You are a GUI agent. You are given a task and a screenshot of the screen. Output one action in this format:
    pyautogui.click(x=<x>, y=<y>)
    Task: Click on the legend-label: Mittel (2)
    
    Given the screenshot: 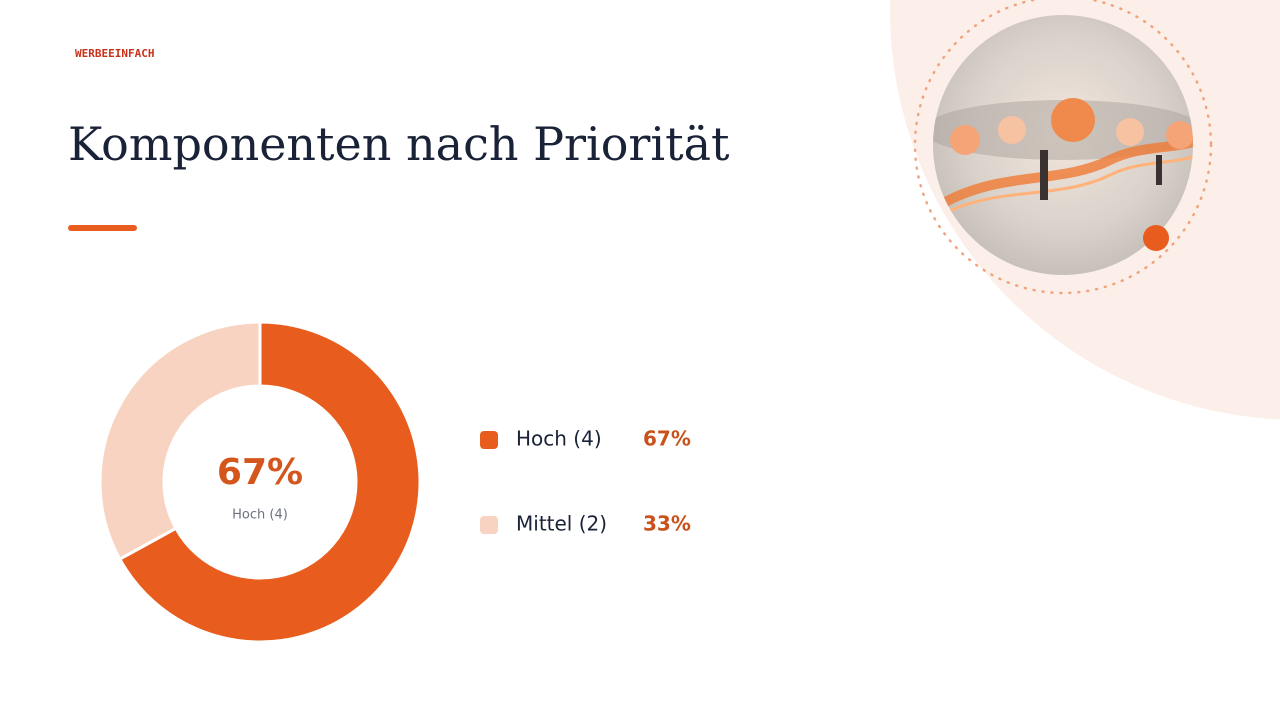 What is the action you would take?
    pyautogui.click(x=561, y=524)
    